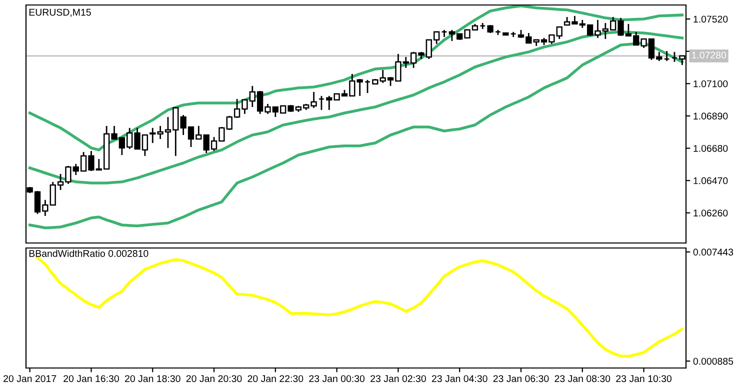  I want to click on x-tick-label: 23 Jan 02:30, so click(398, 378).